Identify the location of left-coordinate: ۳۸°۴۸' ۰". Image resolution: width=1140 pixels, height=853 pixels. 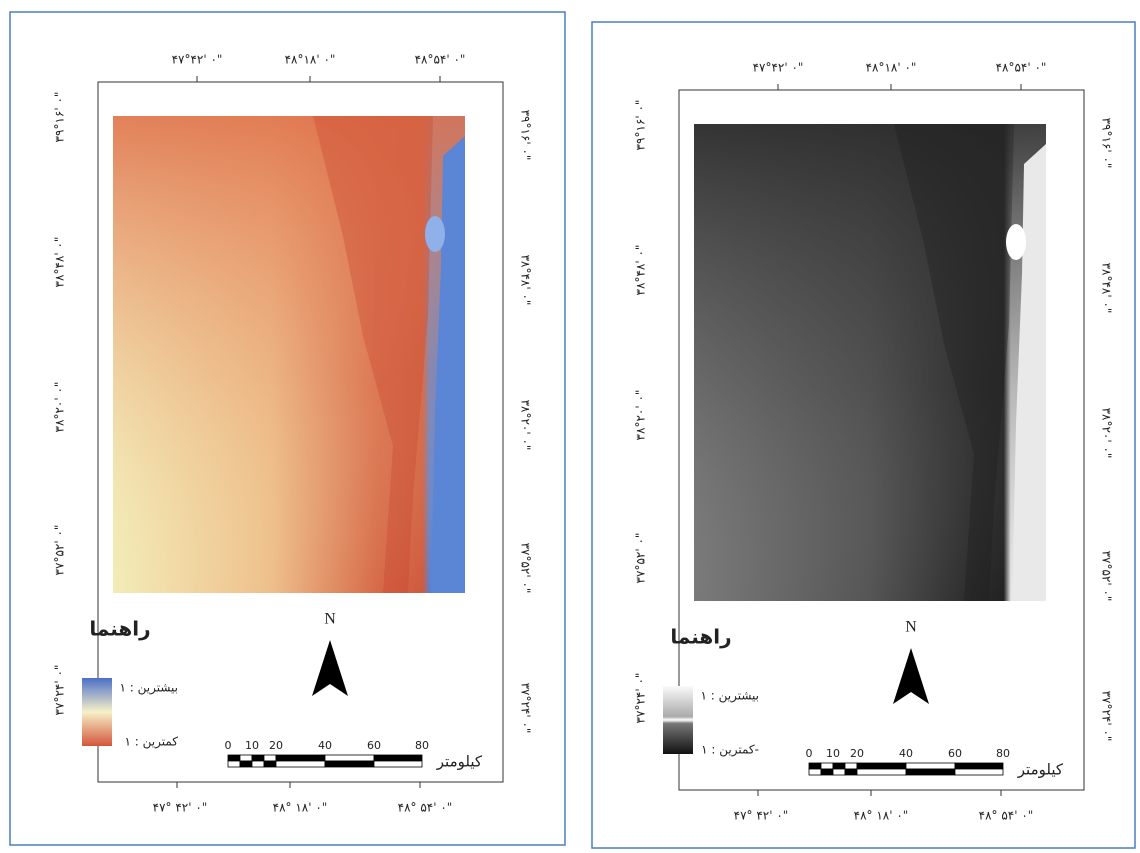
(60, 262).